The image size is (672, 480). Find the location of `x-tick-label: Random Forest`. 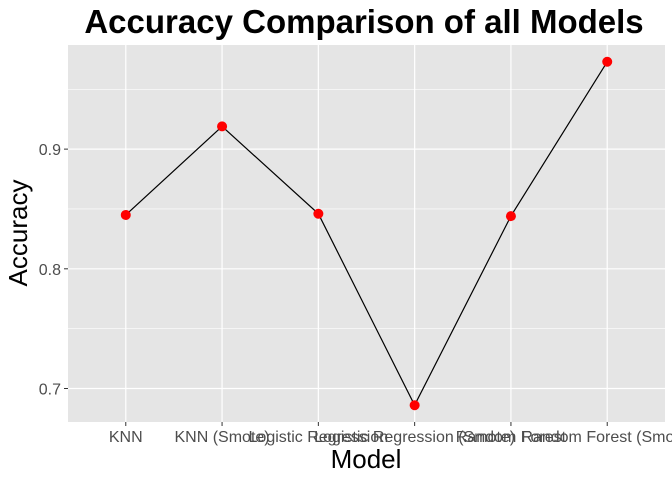

x-tick-label: Random Forest is located at coordinates (511, 437).